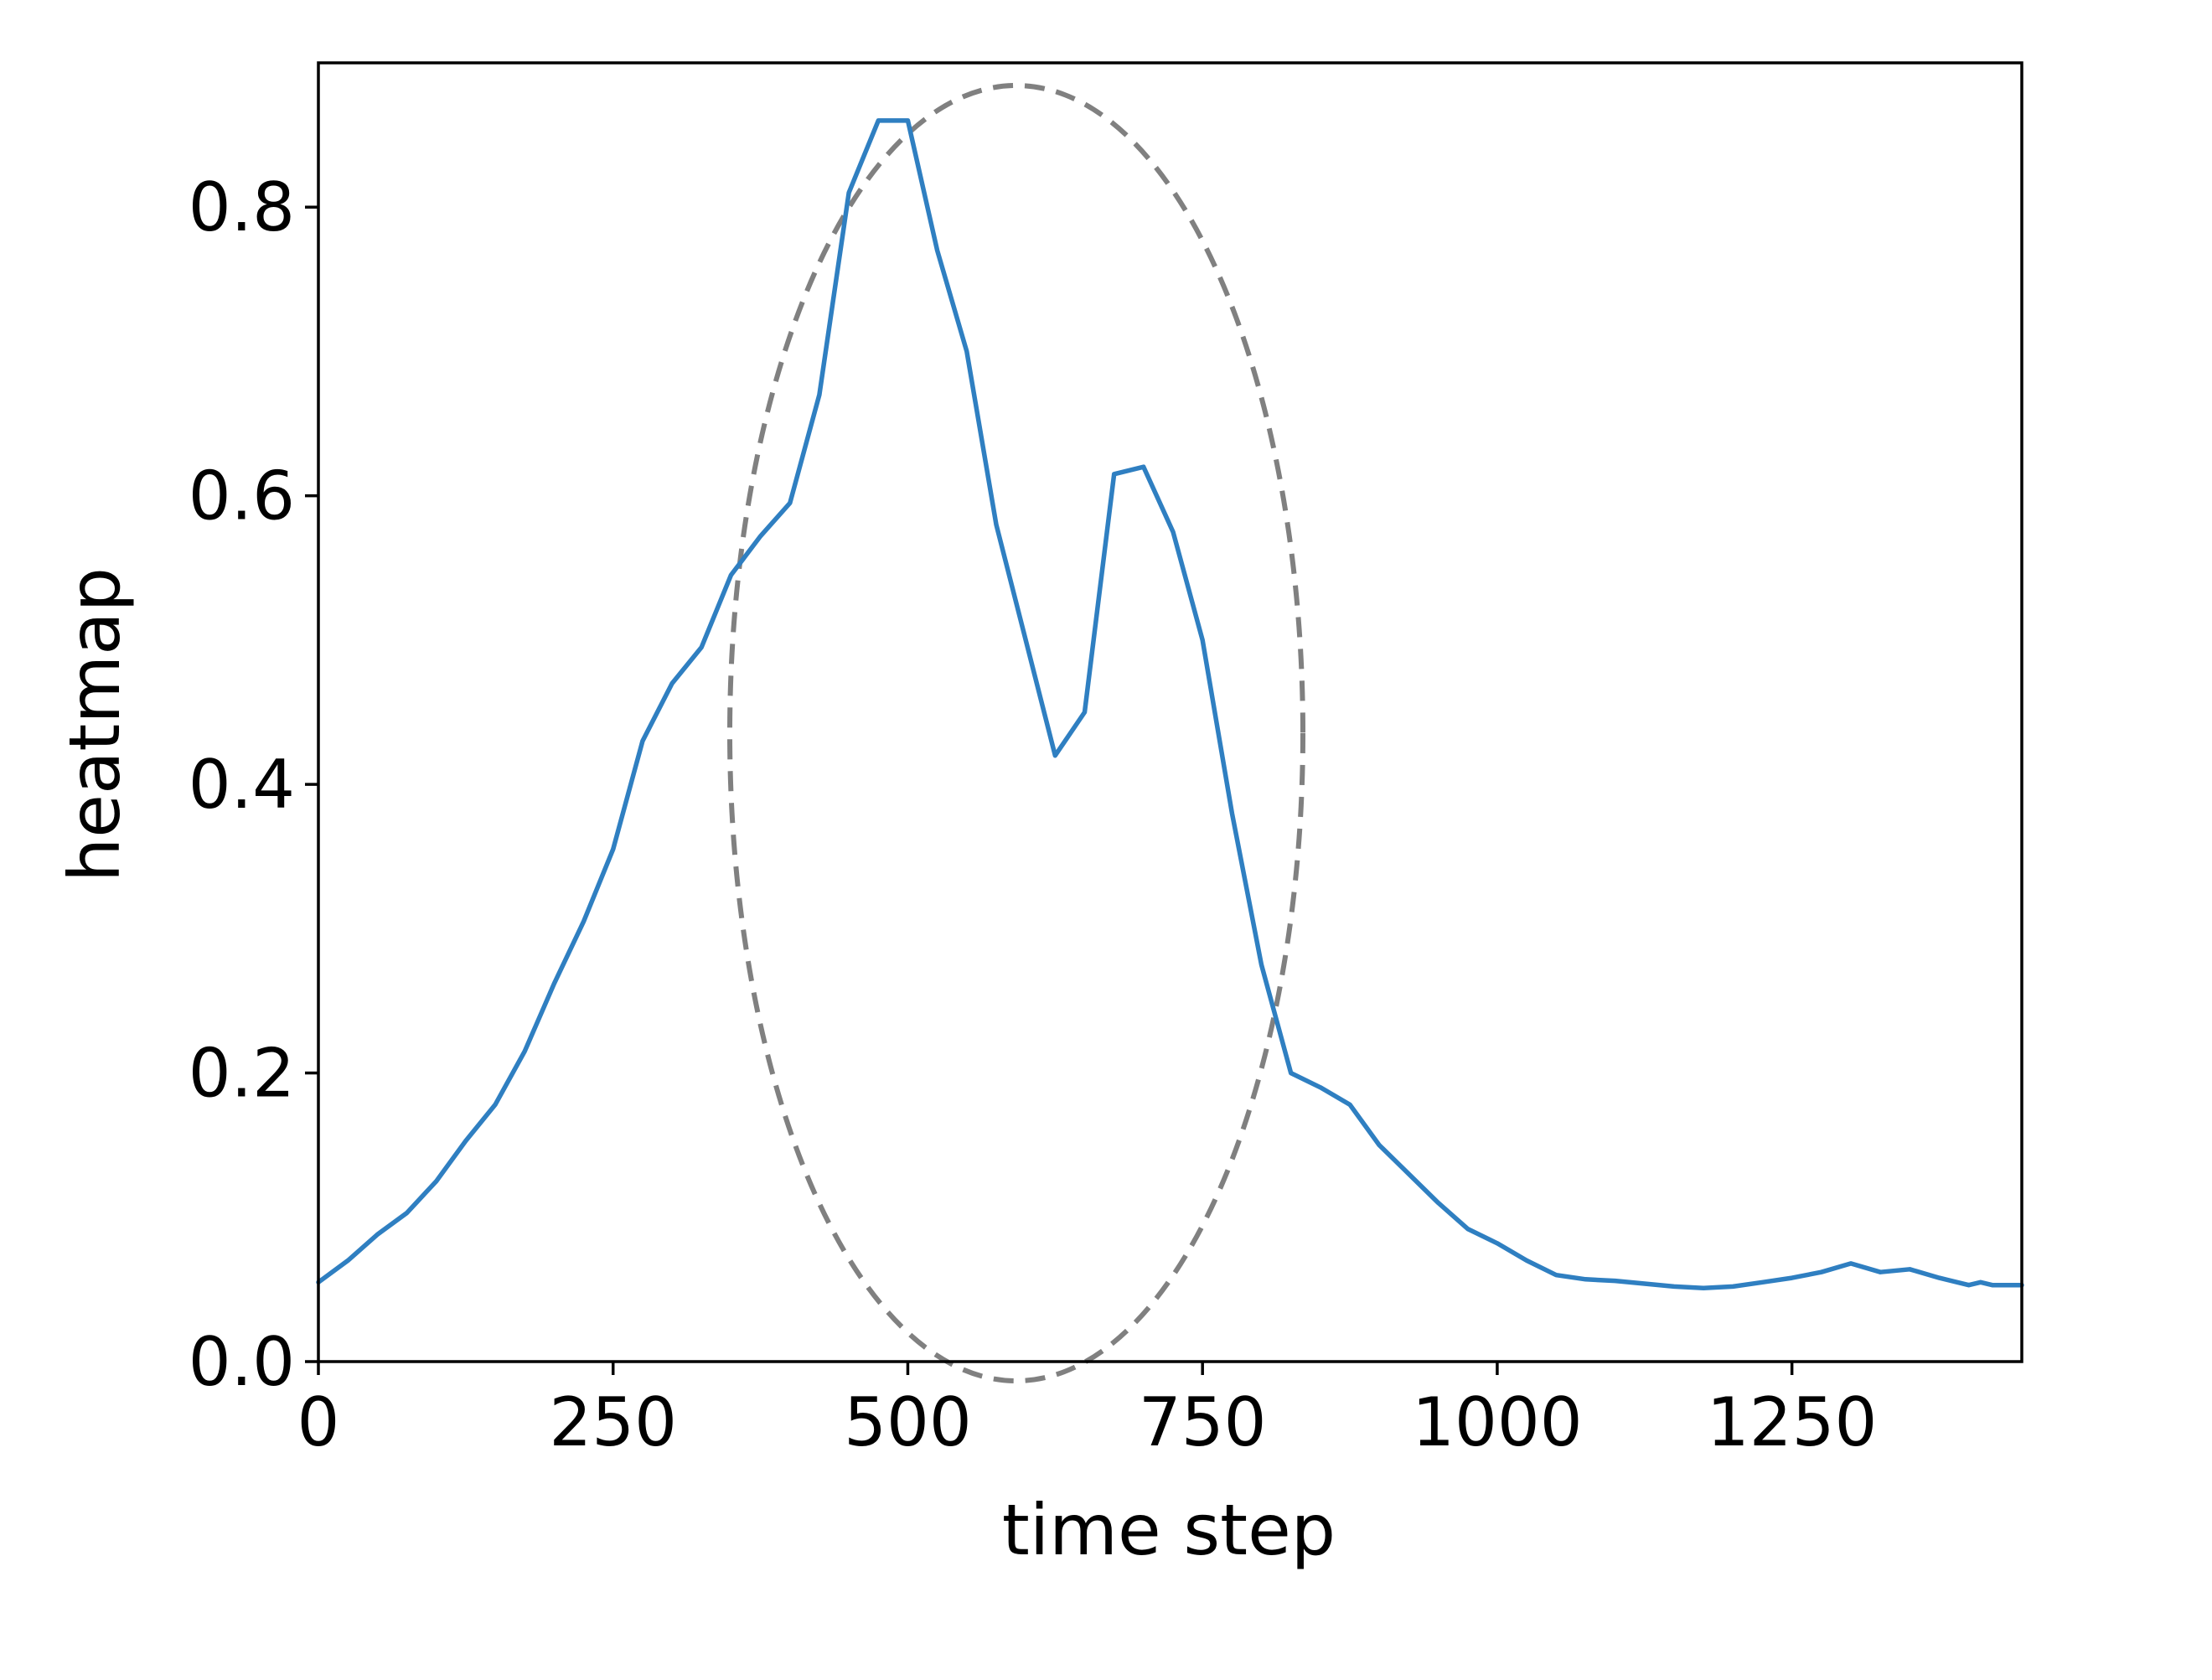 The width and height of the screenshot is (2212, 1680). What do you see at coordinates (1792, 1422) in the screenshot?
I see `x-tick-label: 1250` at bounding box center [1792, 1422].